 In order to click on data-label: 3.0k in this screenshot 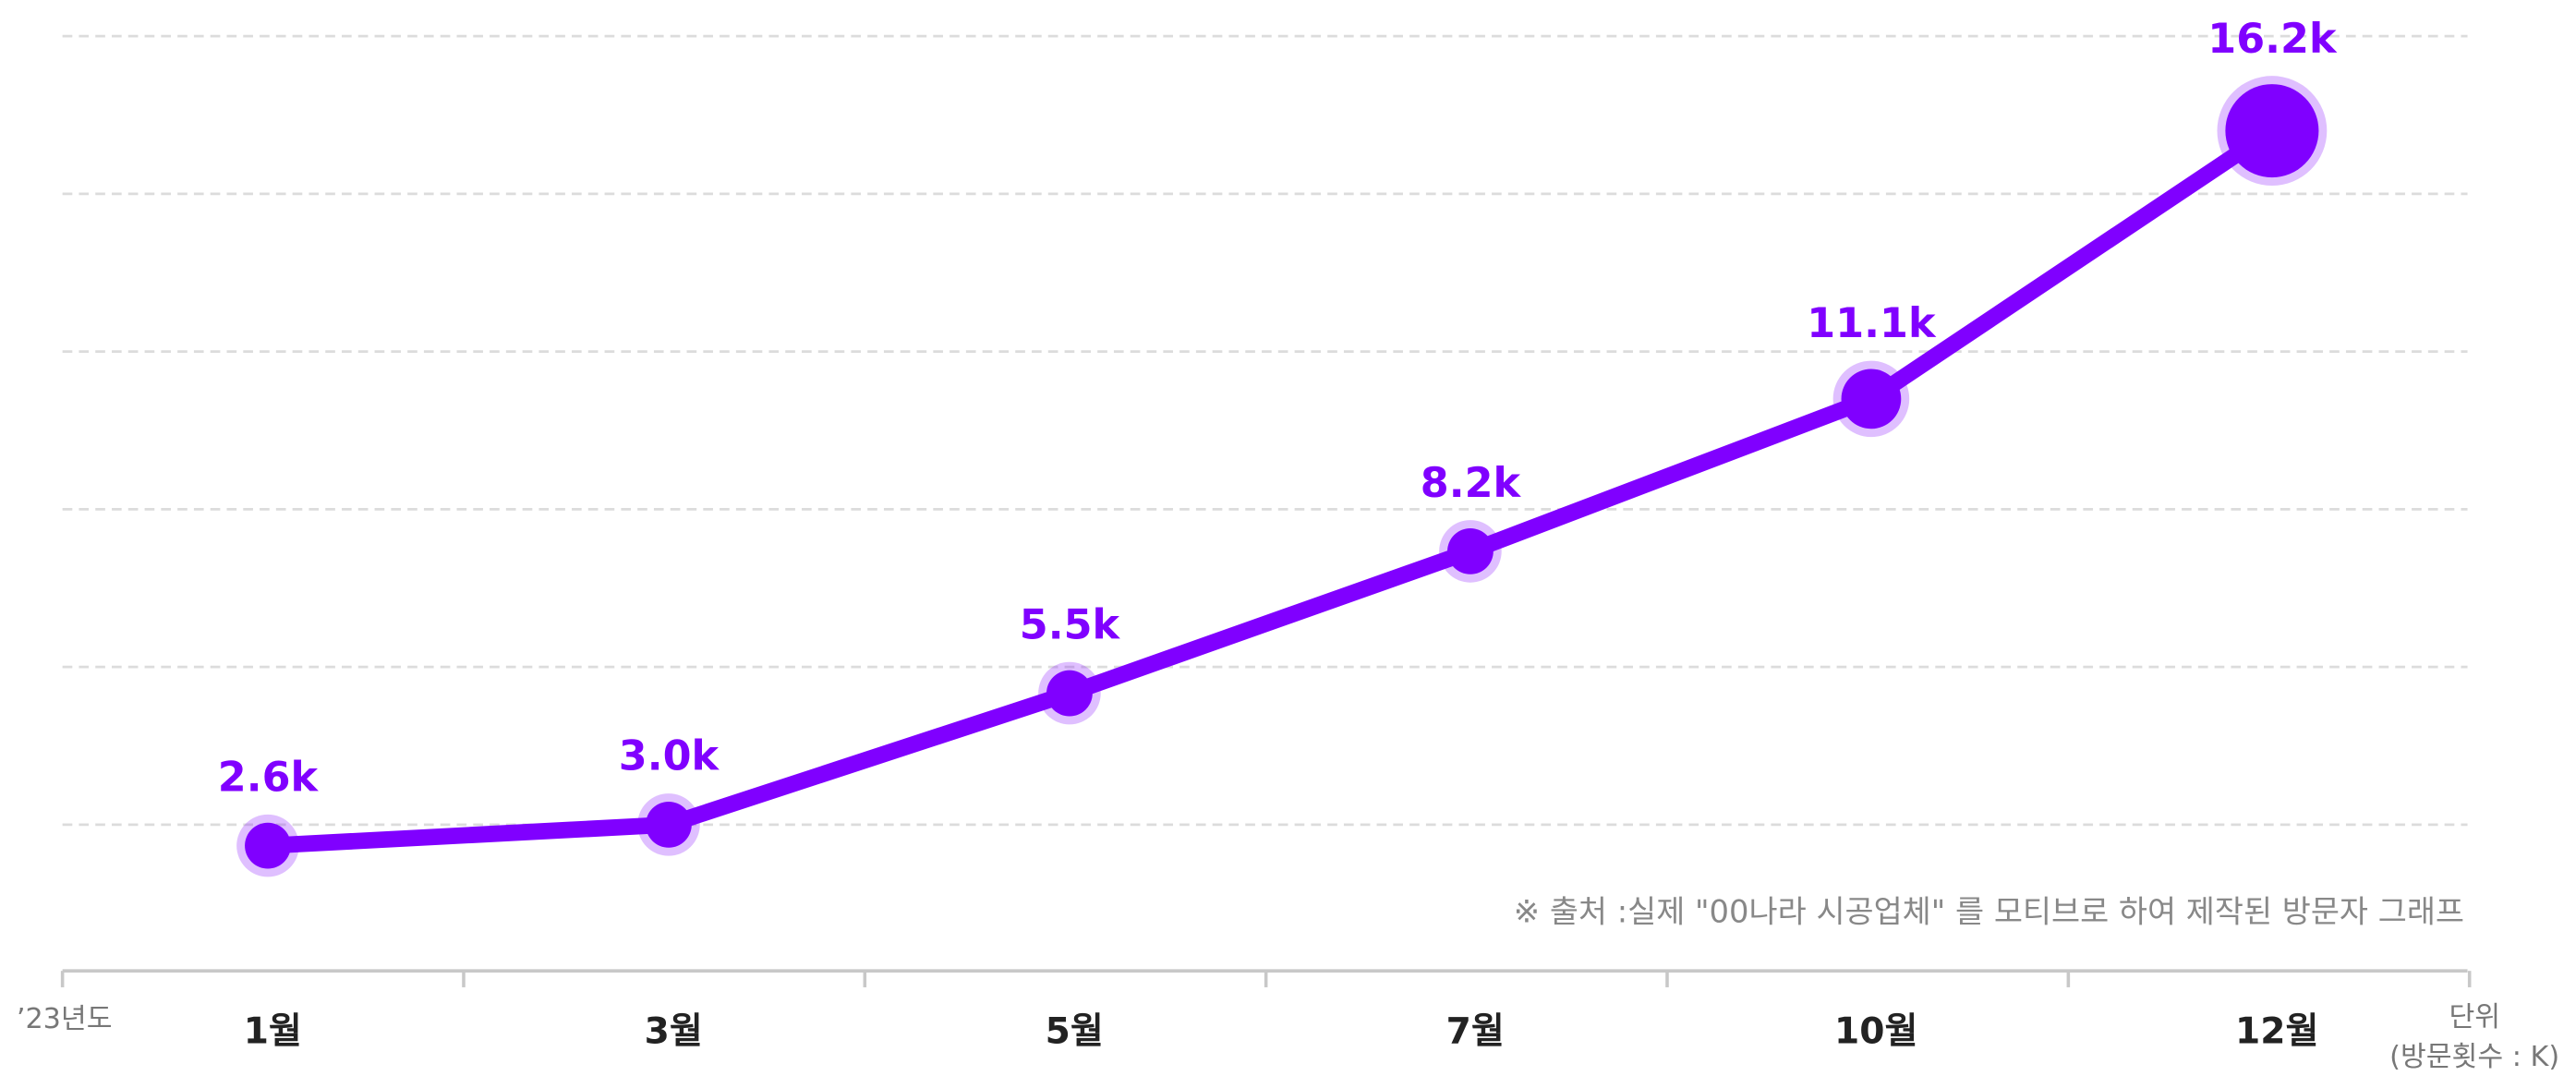, I will do `click(669, 757)`.